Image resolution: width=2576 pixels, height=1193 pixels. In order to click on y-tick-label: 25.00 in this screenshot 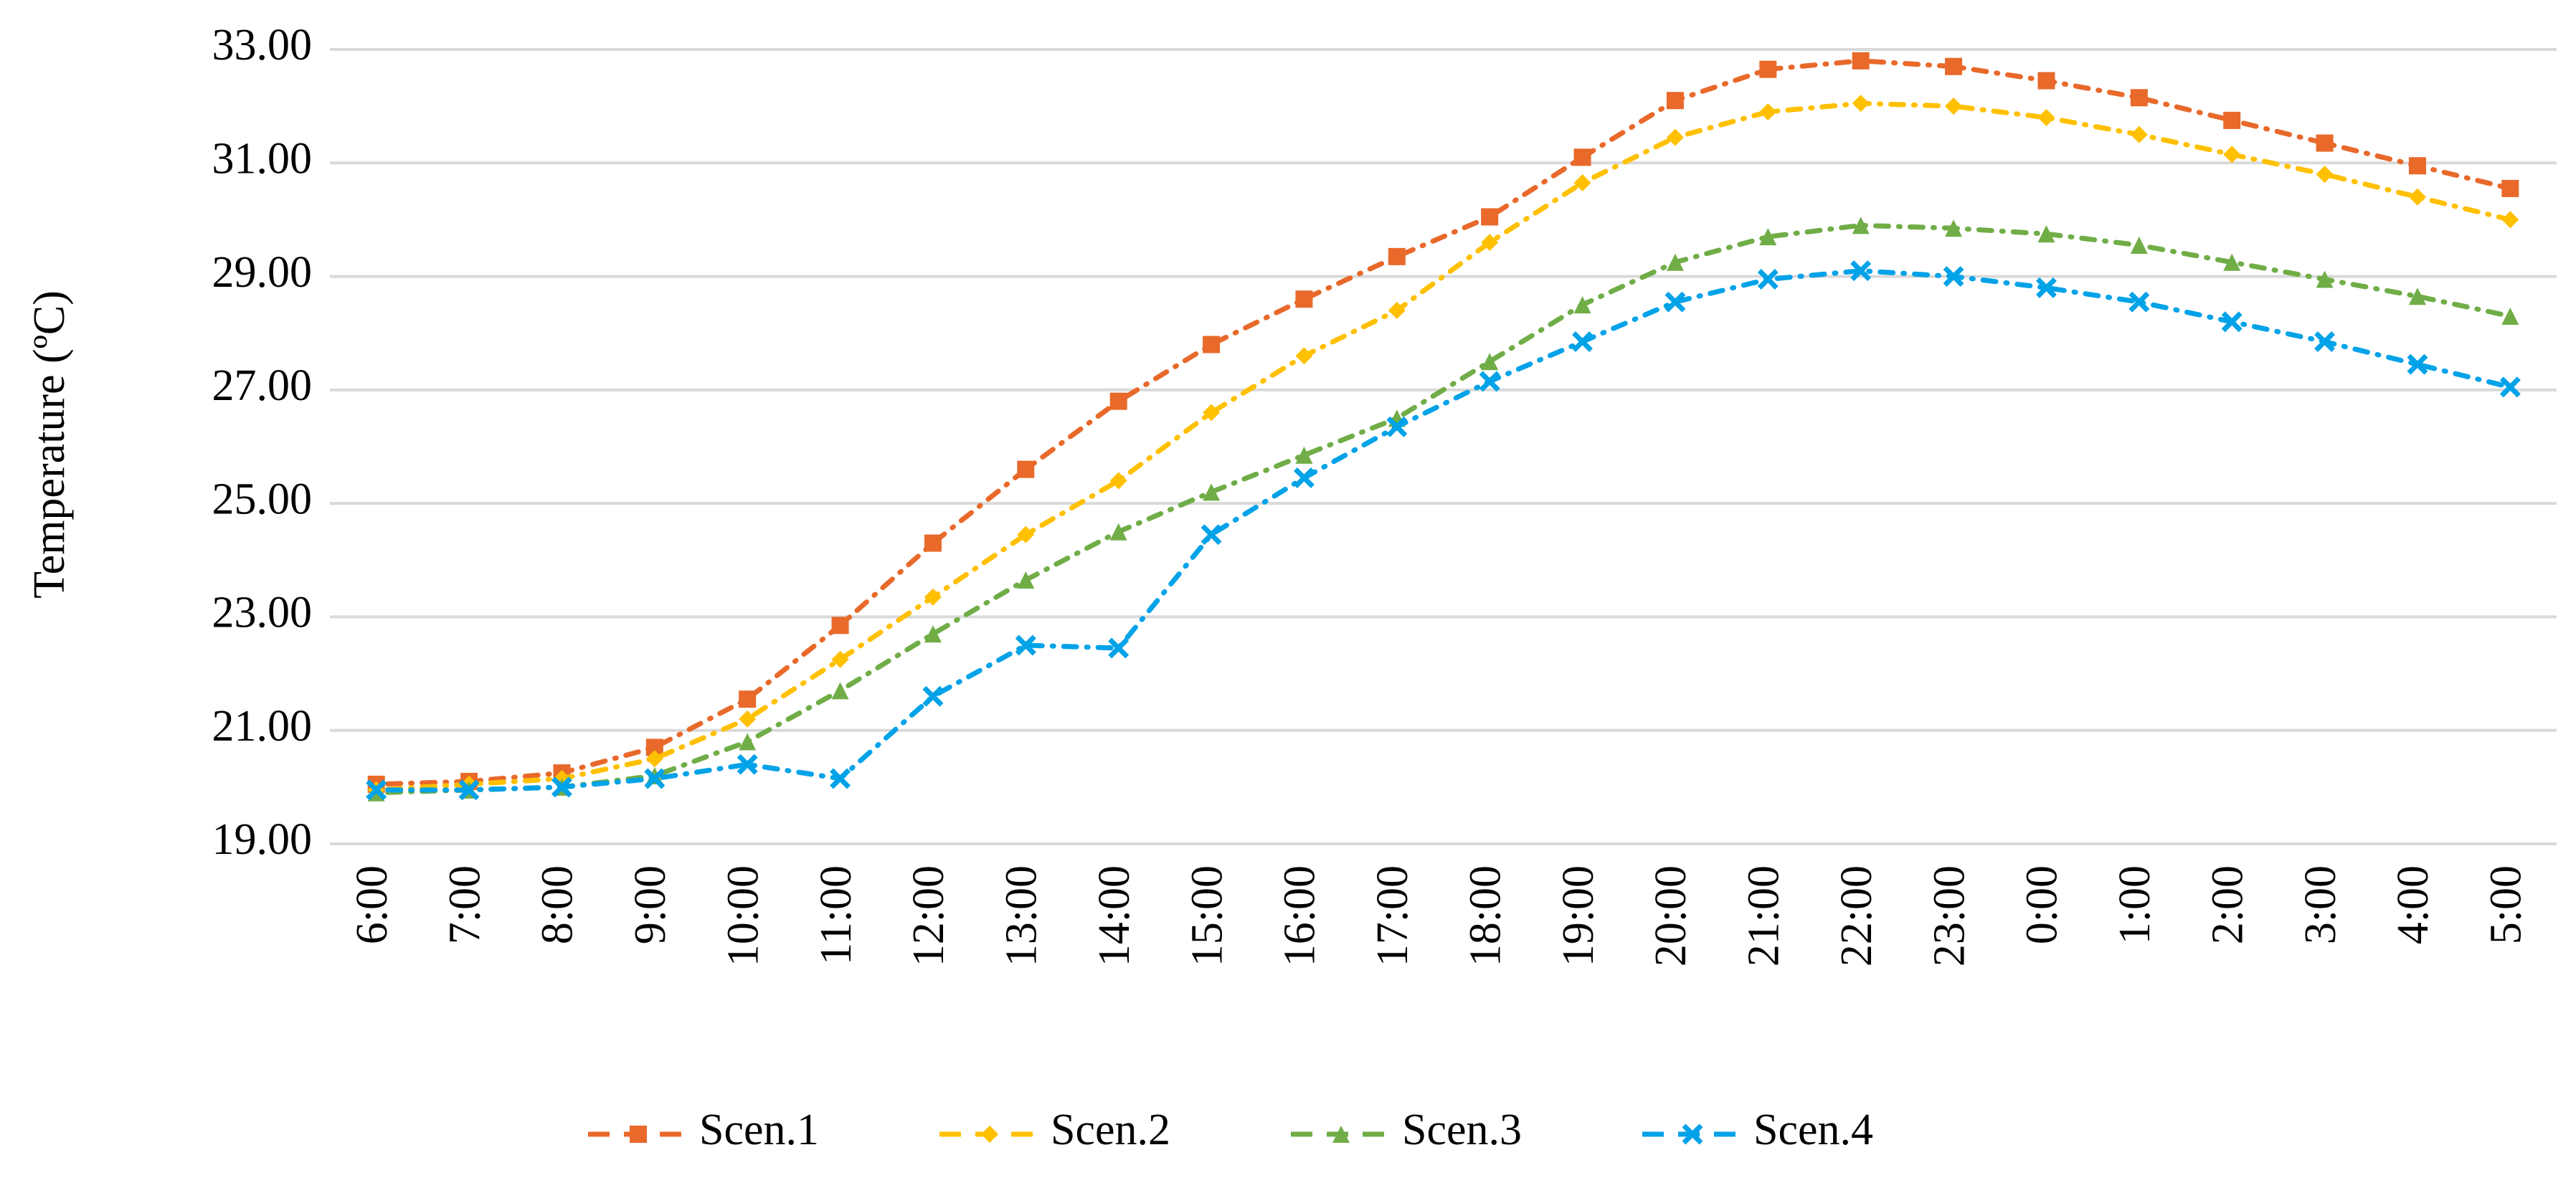, I will do `click(262, 499)`.